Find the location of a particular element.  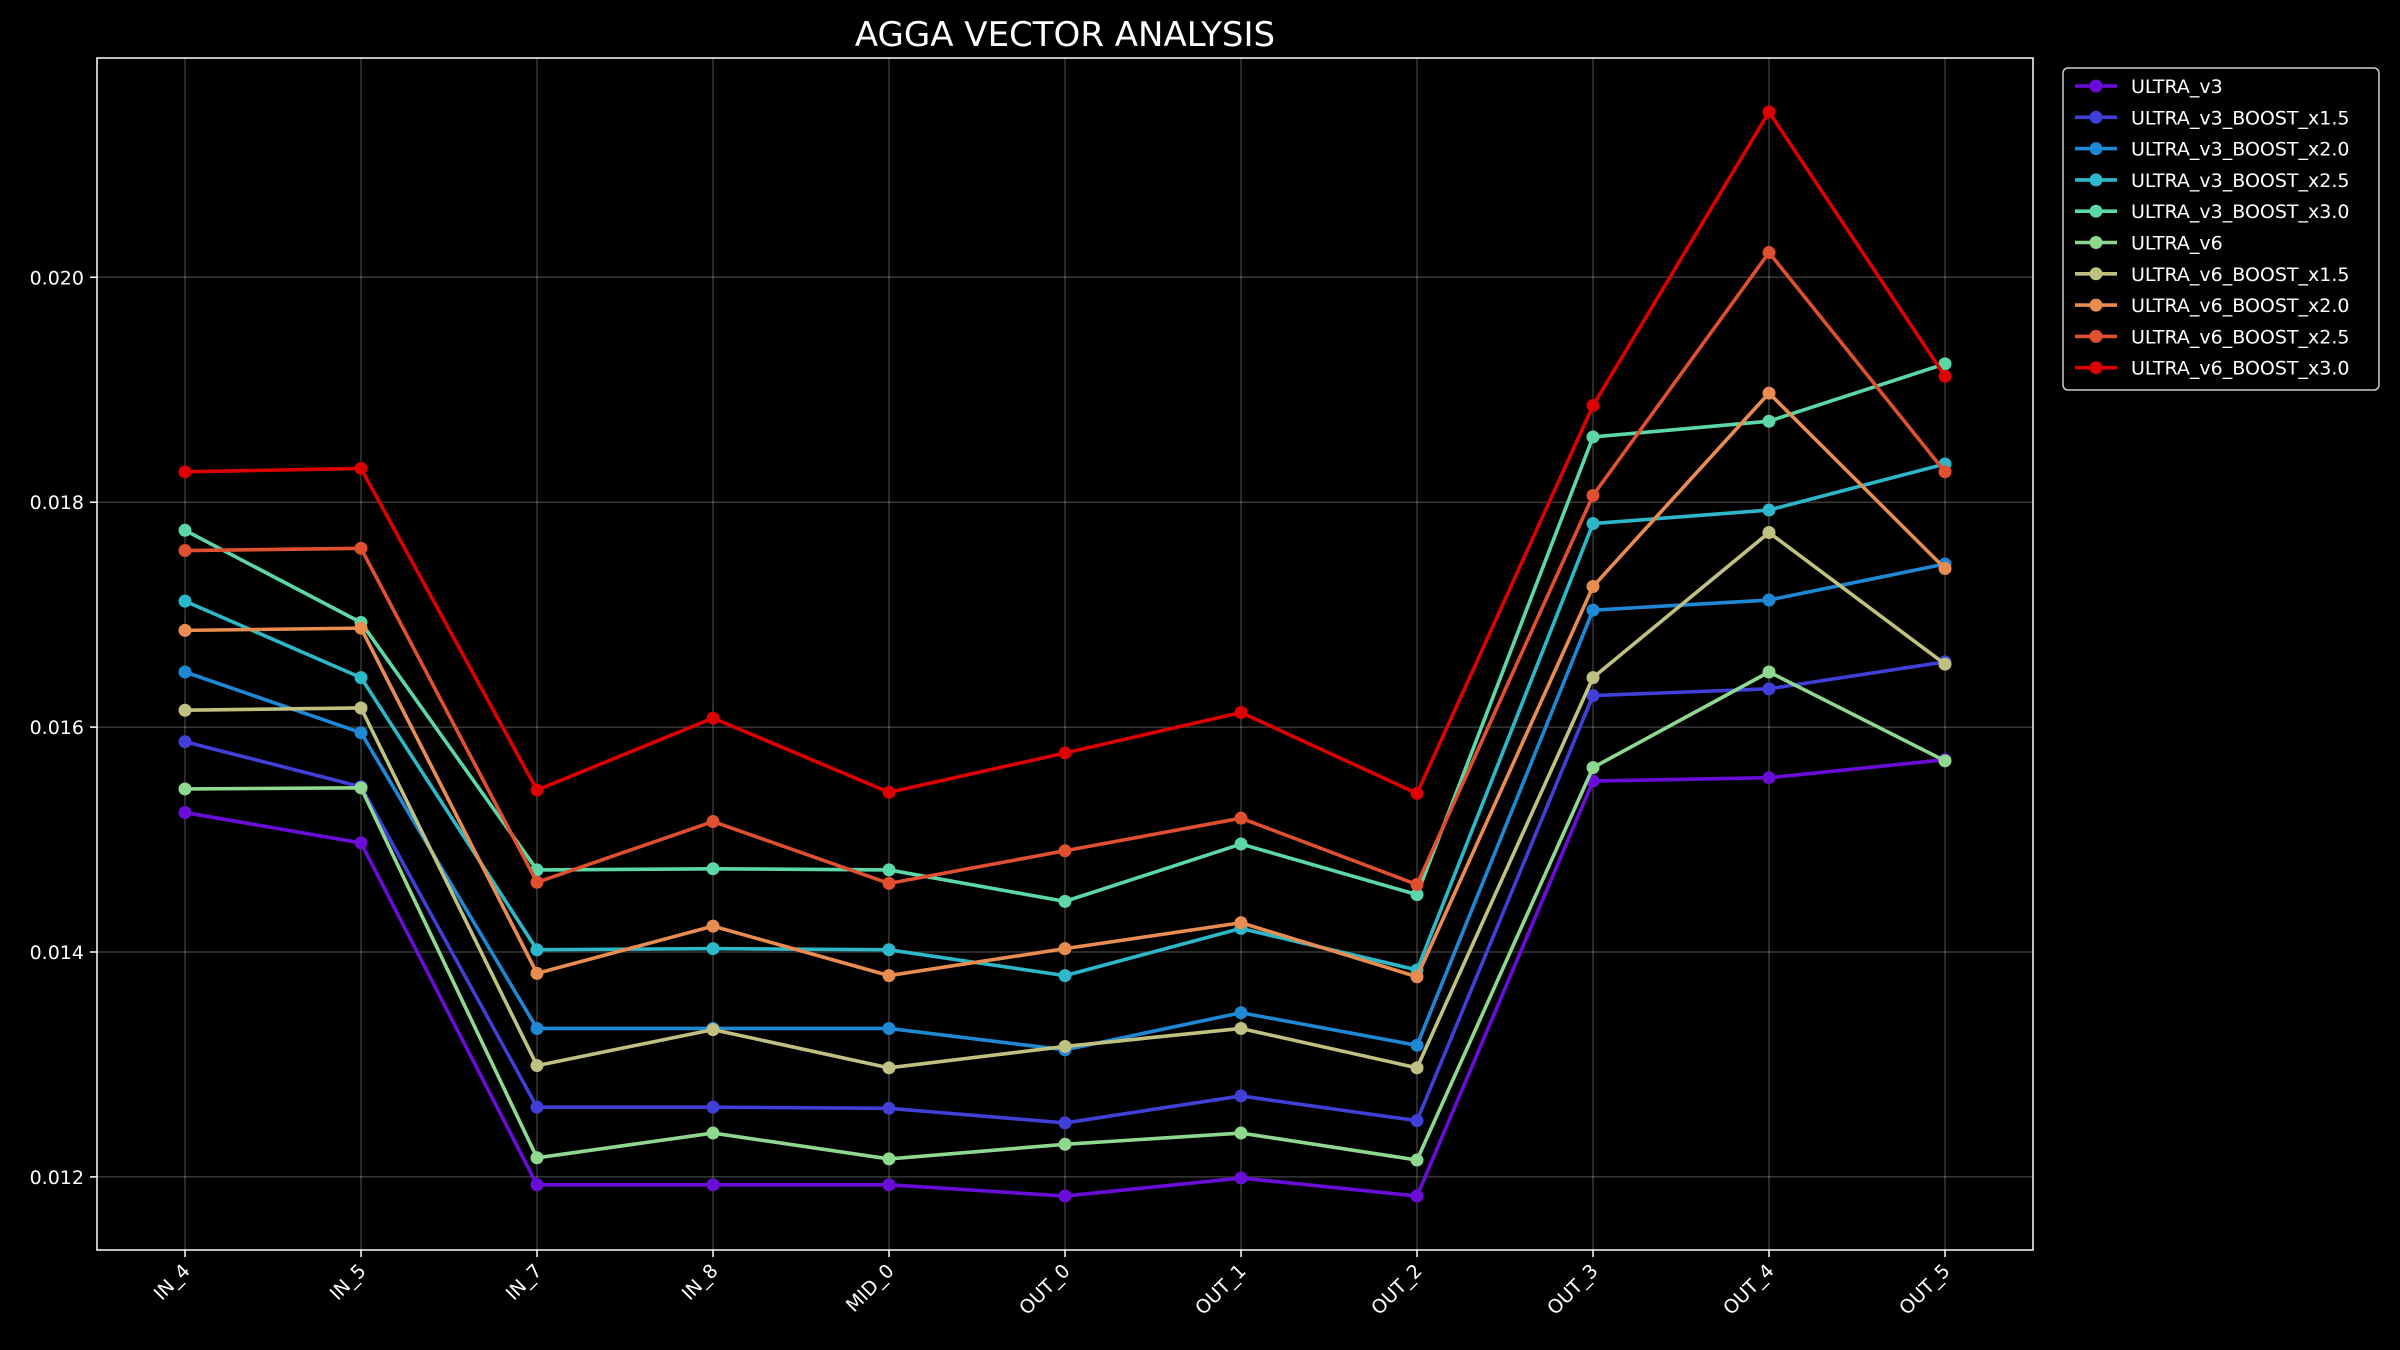

chart-title: AGGA VECTOR ANALYSIS is located at coordinates (1065, 35).